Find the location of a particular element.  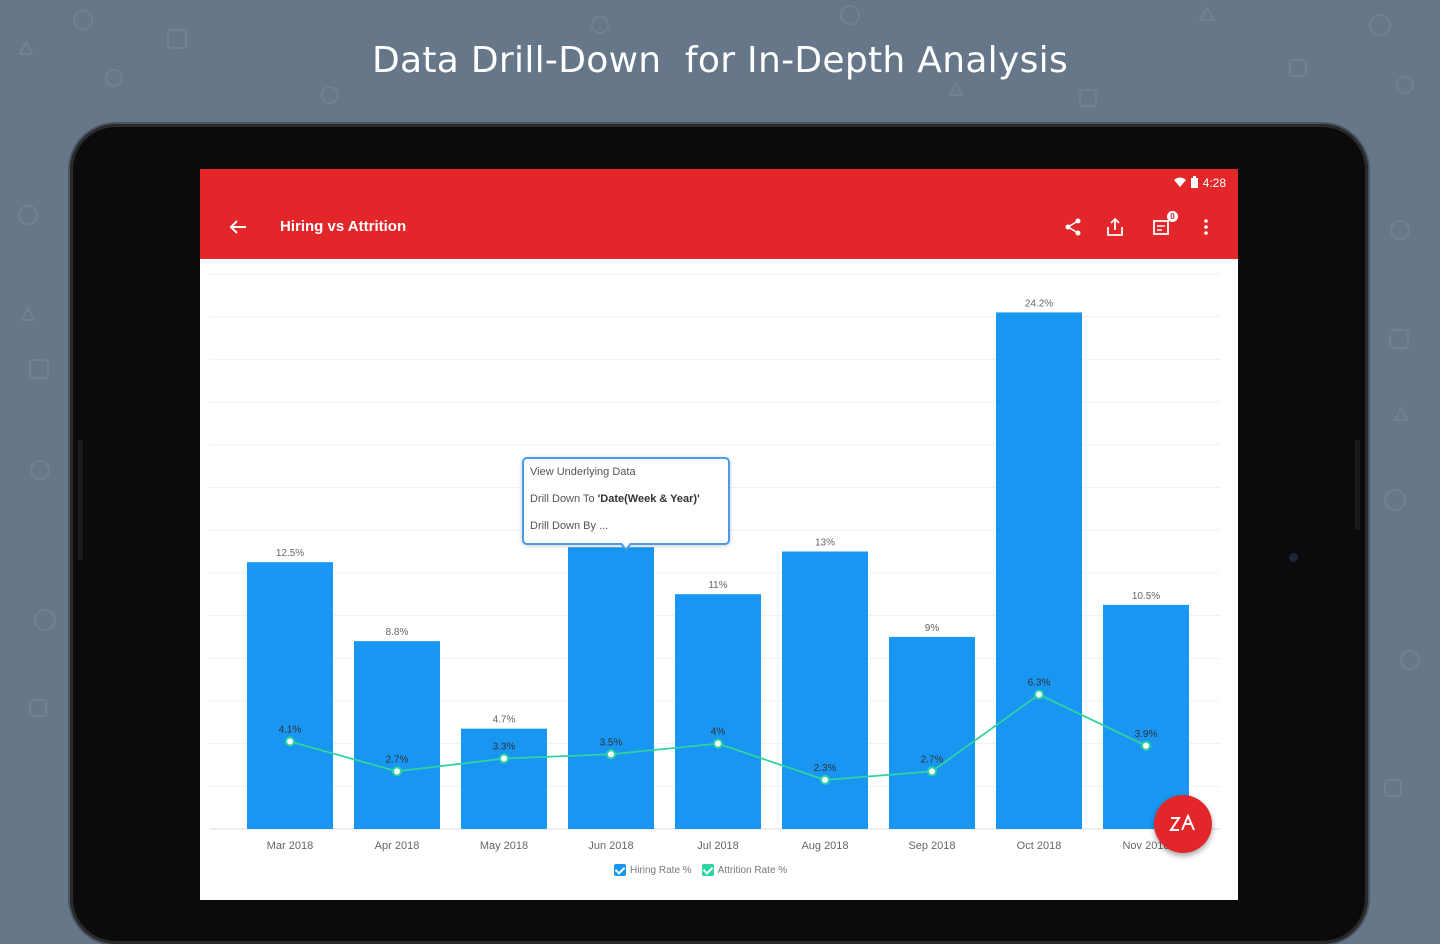

line-value-label: 3.9% is located at coordinates (1146, 734).